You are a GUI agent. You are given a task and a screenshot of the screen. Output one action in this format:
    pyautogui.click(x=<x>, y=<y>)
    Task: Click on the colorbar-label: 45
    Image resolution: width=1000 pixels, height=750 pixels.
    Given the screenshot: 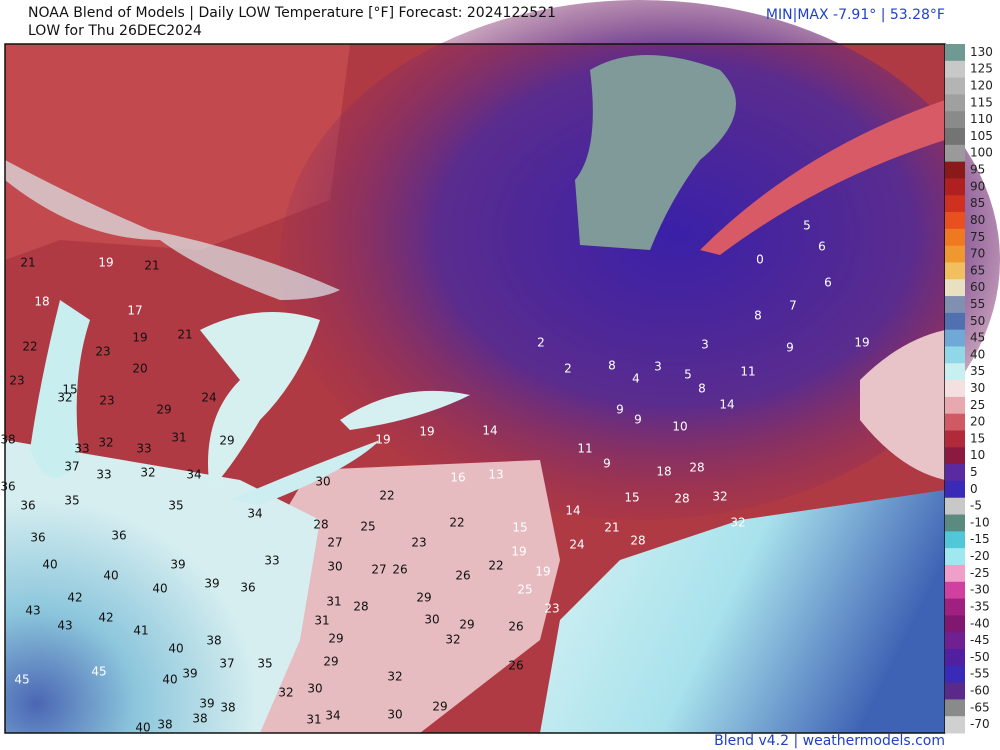 What is the action you would take?
    pyautogui.click(x=977, y=338)
    